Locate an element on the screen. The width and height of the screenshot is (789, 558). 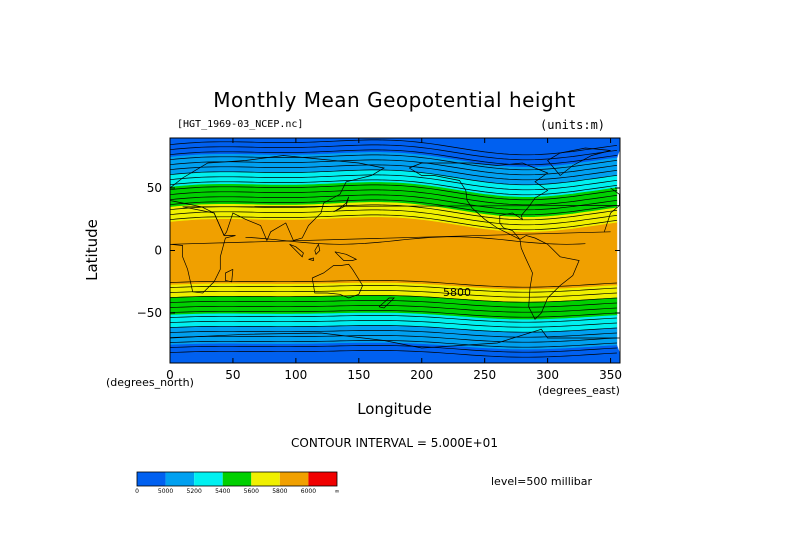
colorbar-frame is located at coordinates (237, 479).